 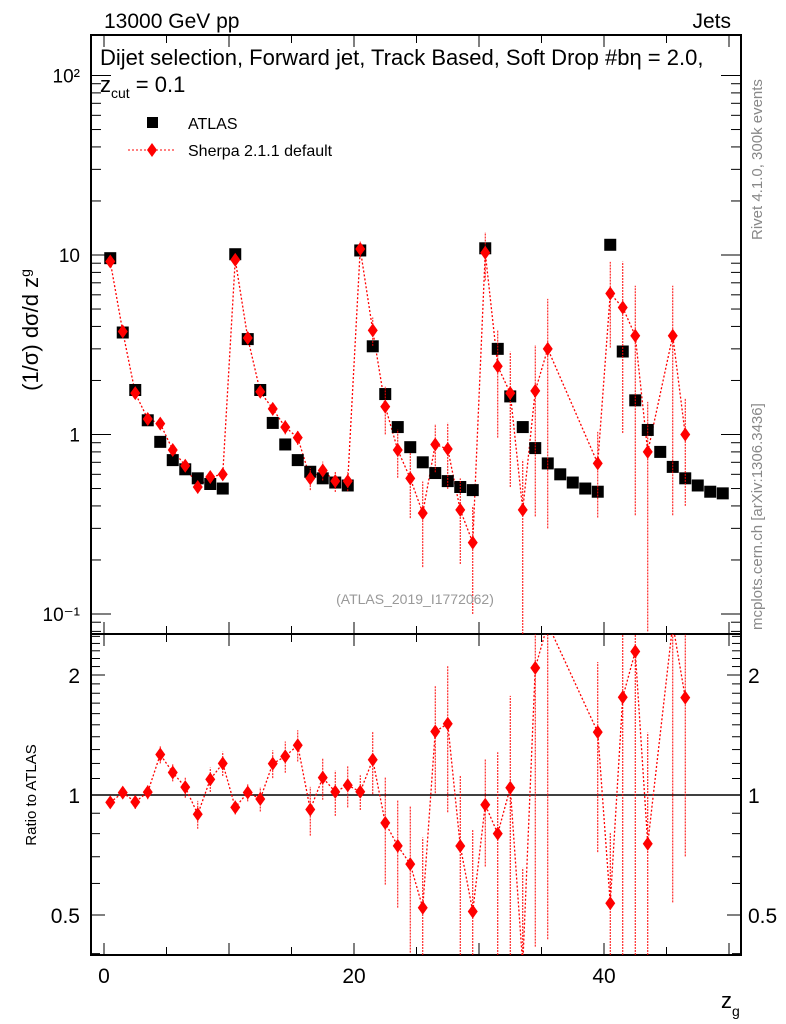 I want to click on legend-sherpa-marker, so click(x=152, y=150).